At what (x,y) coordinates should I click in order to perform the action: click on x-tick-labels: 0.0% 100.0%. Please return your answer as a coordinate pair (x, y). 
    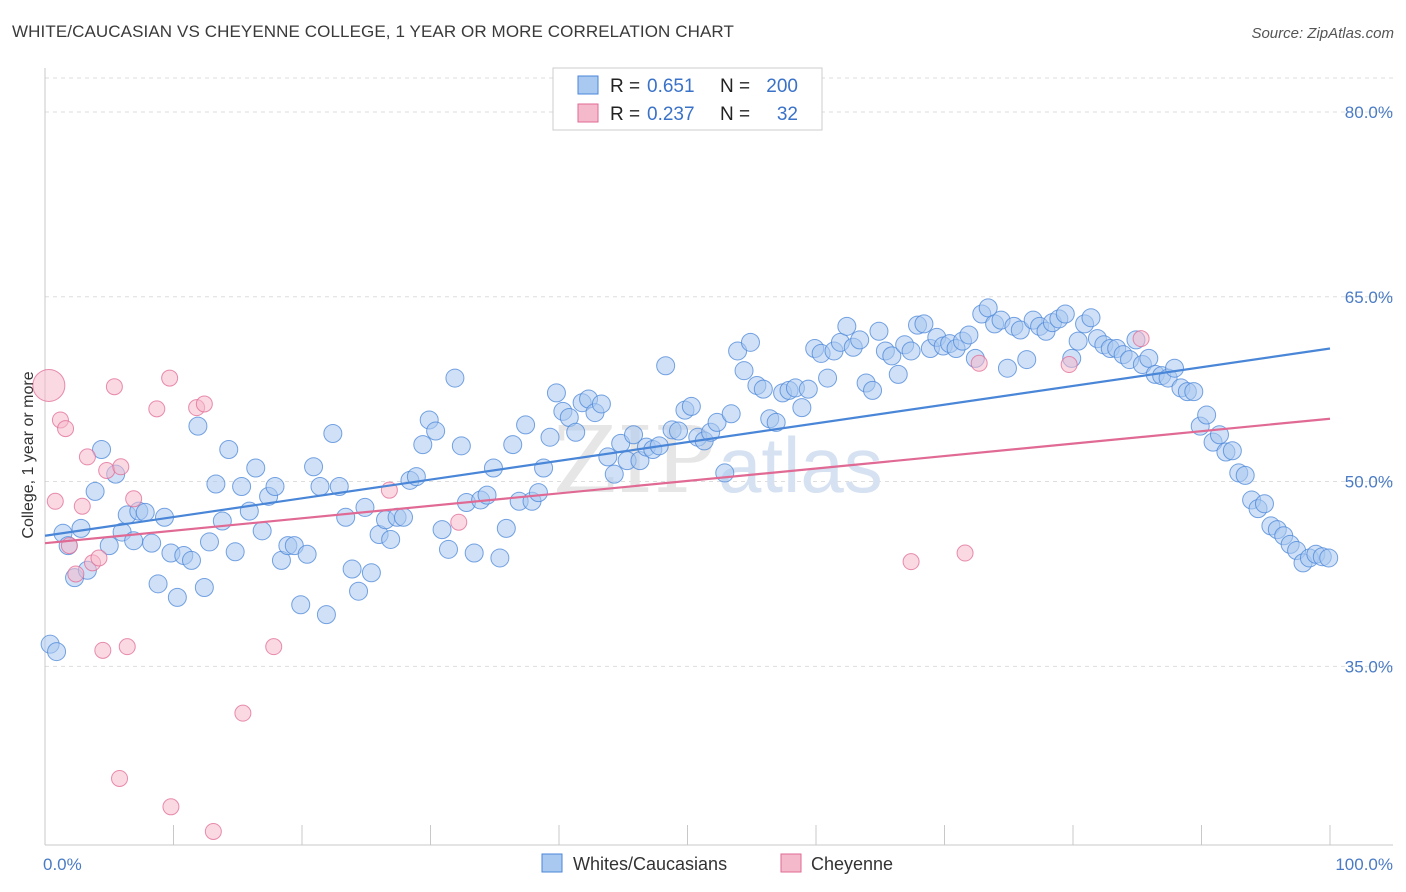
    Looking at the image, I should click on (718, 864).